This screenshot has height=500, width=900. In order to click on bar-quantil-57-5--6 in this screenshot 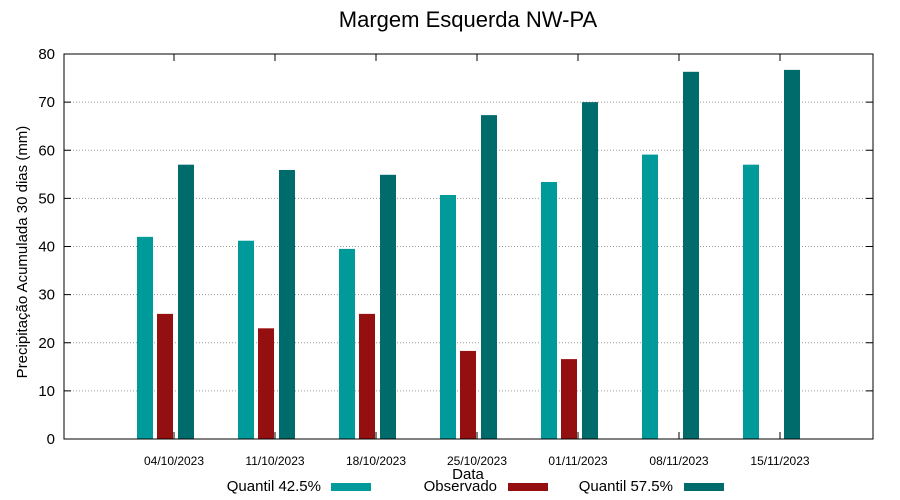, I will do `click(792, 254)`.